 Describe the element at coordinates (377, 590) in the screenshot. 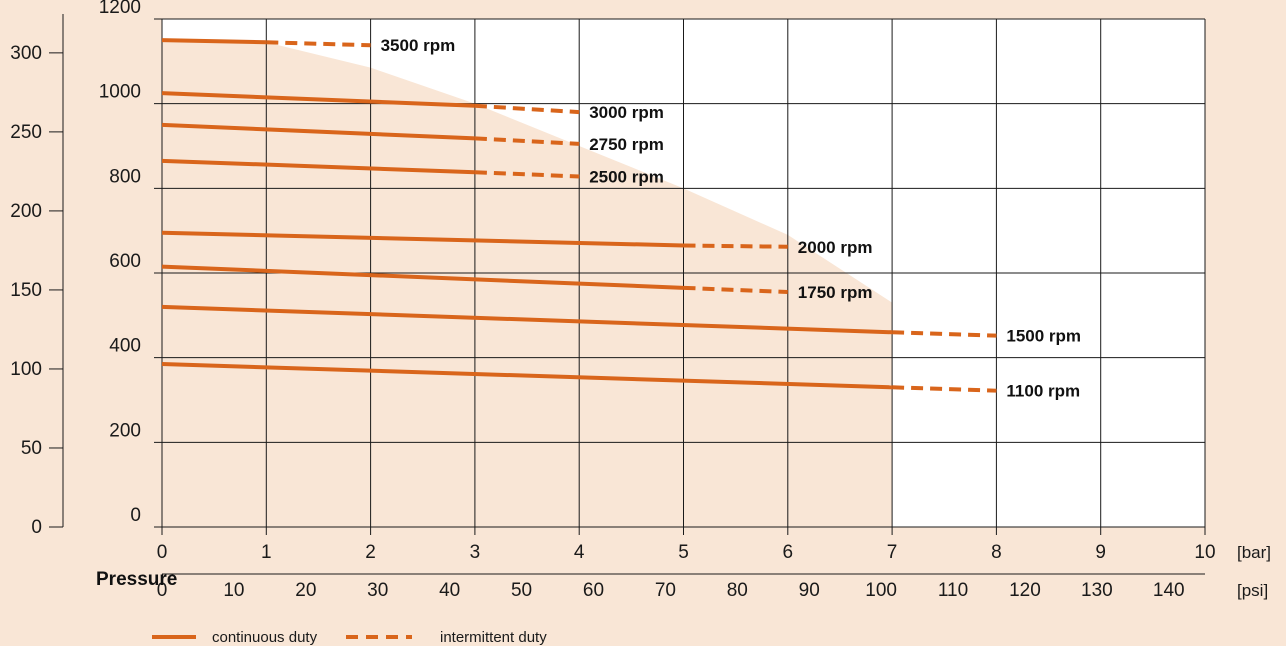

I see `x-tick-label-psi: 30` at that location.